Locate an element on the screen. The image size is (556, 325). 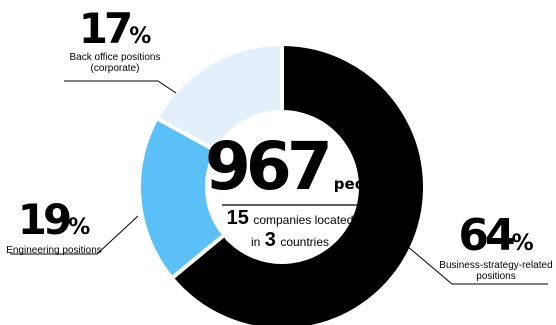
backoffice-line1: Back office positions is located at coordinates (115, 57).